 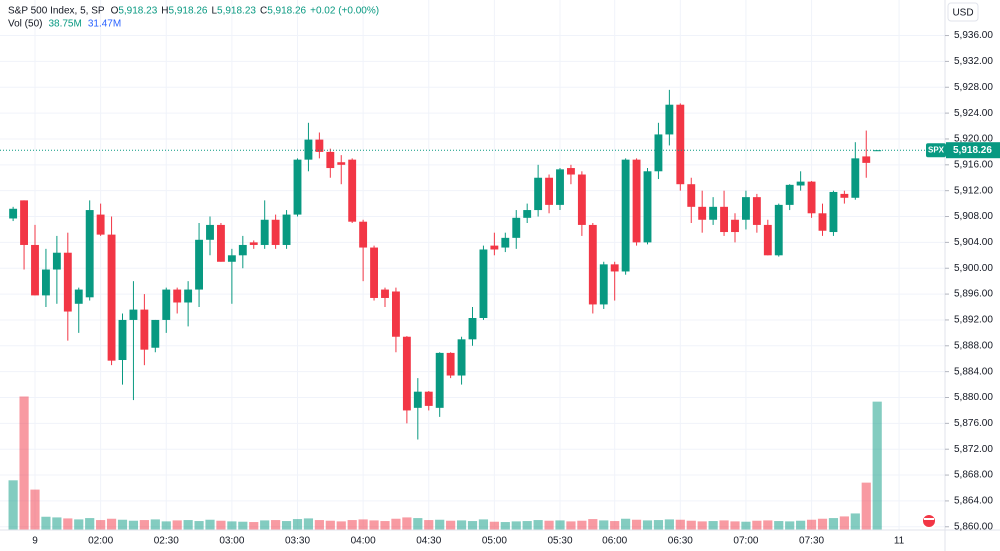 What do you see at coordinates (973, 113) in the screenshot?
I see `y-tick-label: 5,924.00` at bounding box center [973, 113].